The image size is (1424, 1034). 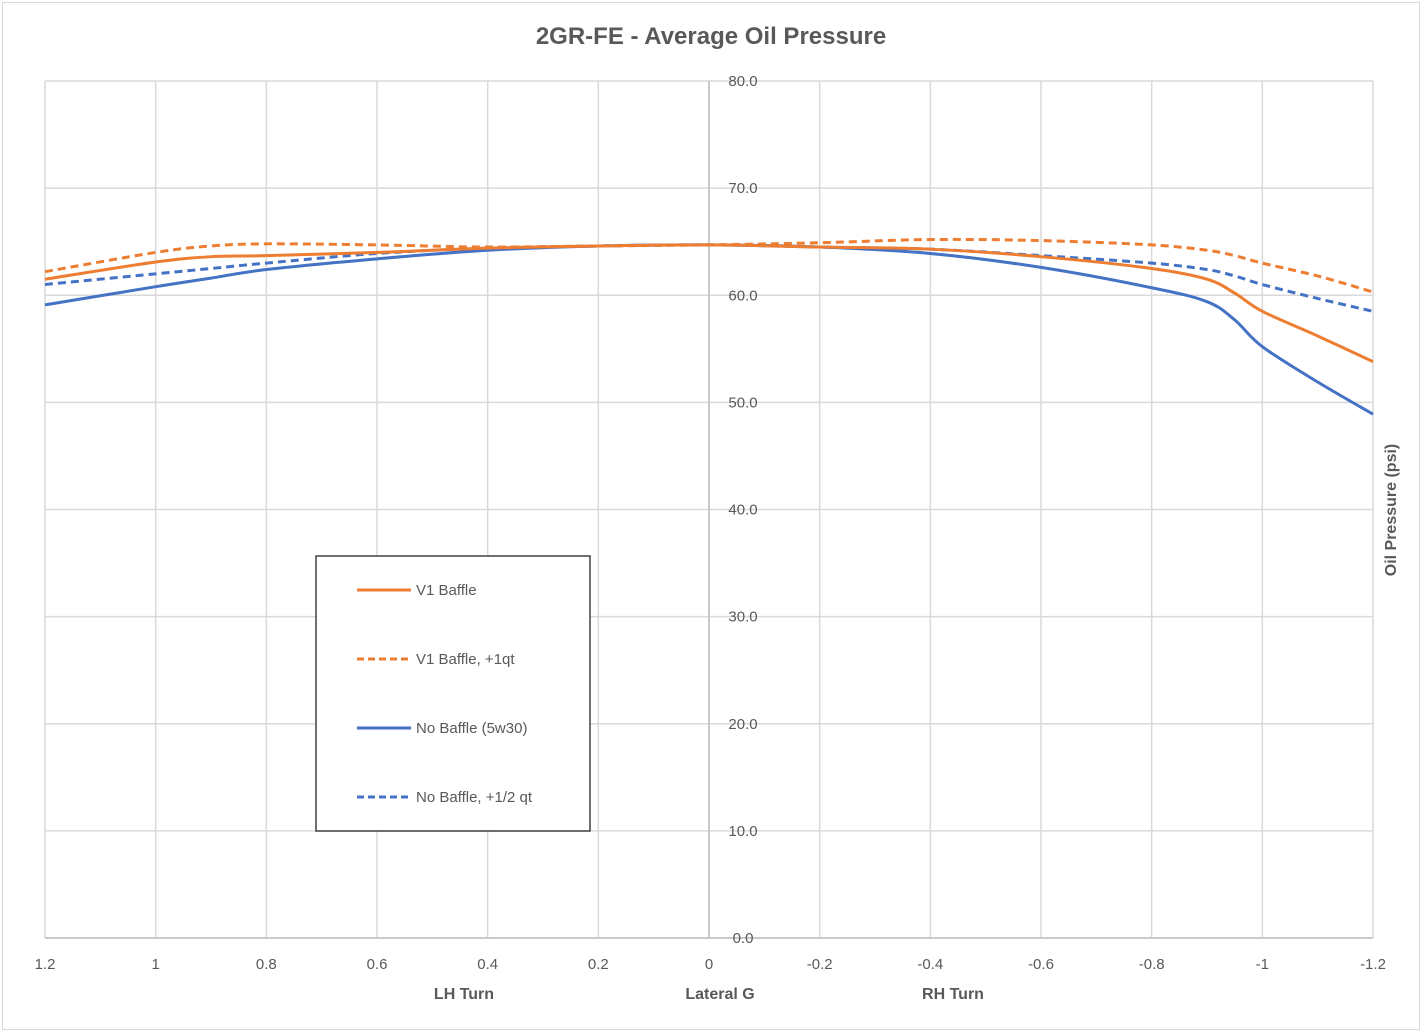 I want to click on x-label-rh-turn: RH Turn, so click(x=953, y=994).